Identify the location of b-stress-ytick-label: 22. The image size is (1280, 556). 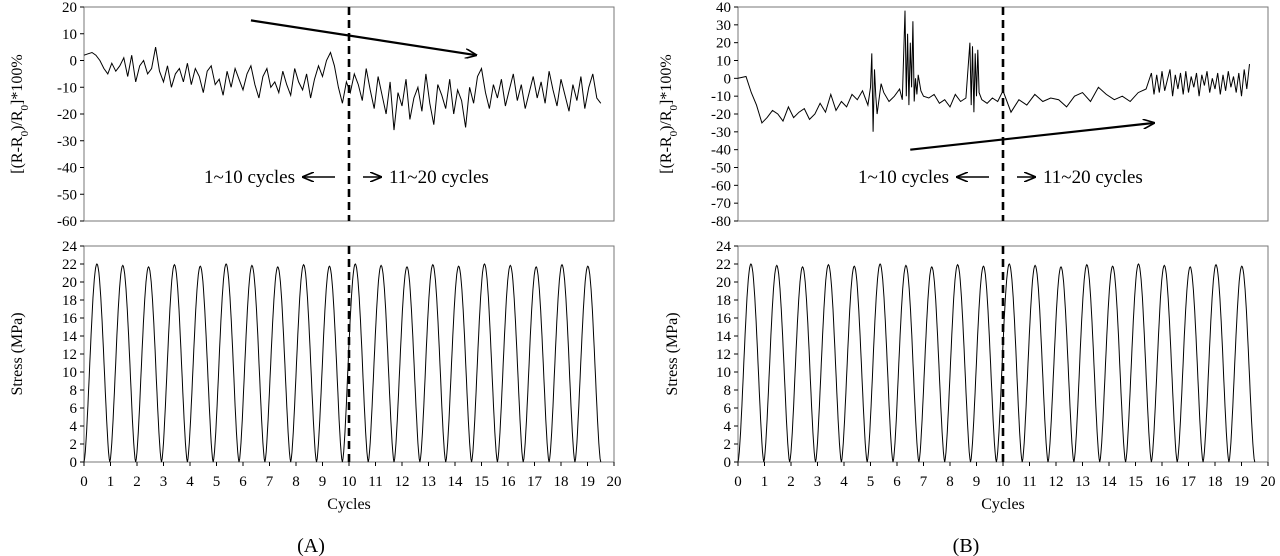
(723, 265).